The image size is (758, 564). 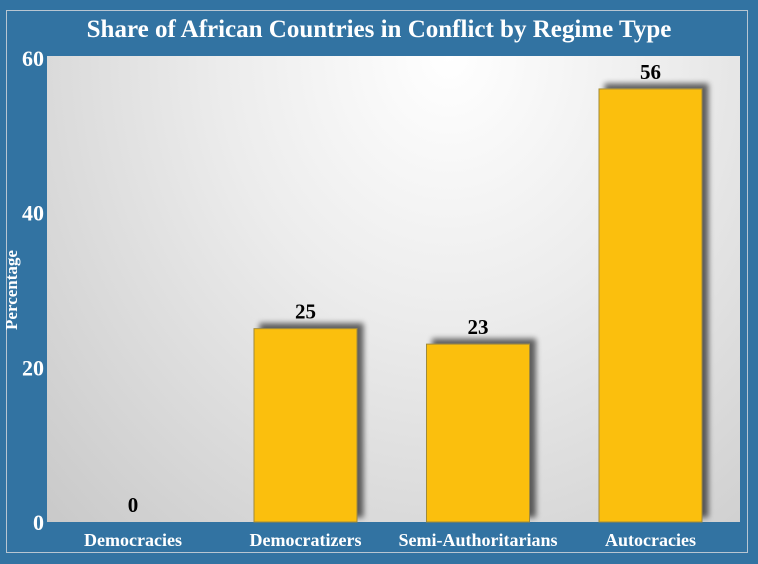 I want to click on x-tick-label: Autocracies, so click(x=650, y=540).